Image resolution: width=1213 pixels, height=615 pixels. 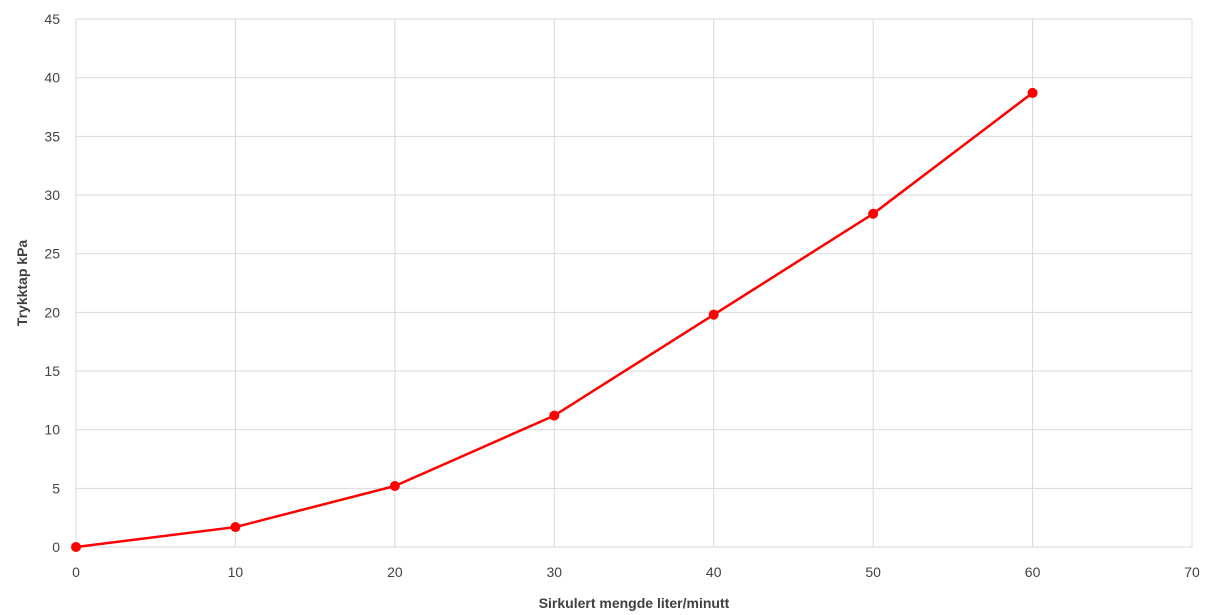 What do you see at coordinates (22, 283) in the screenshot?
I see `y-axis-title: Trykktap kPa` at bounding box center [22, 283].